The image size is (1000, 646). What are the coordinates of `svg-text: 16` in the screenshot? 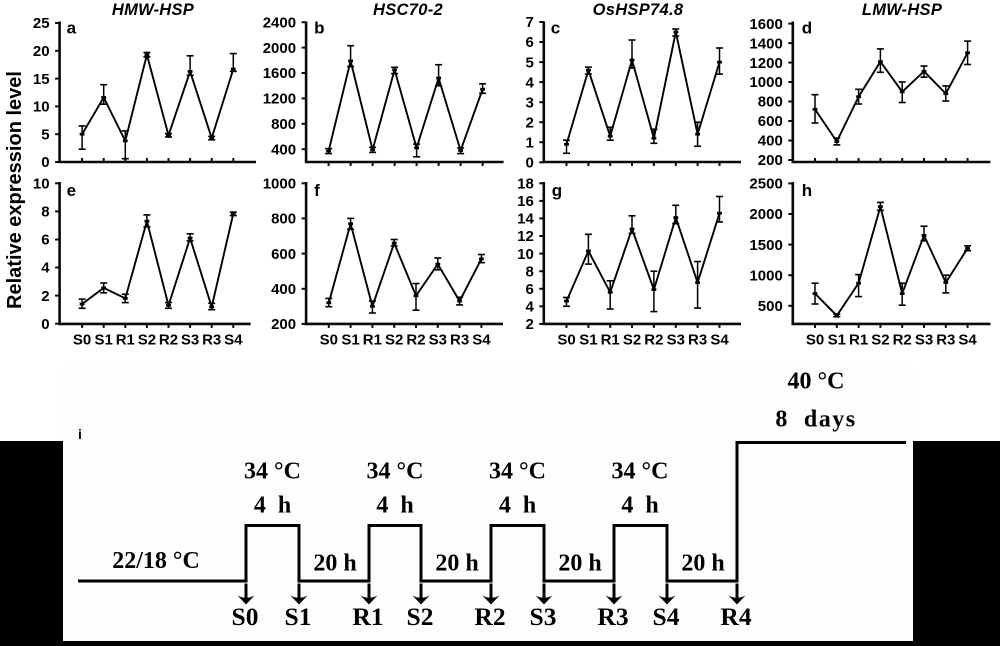 It's located at (525, 201).